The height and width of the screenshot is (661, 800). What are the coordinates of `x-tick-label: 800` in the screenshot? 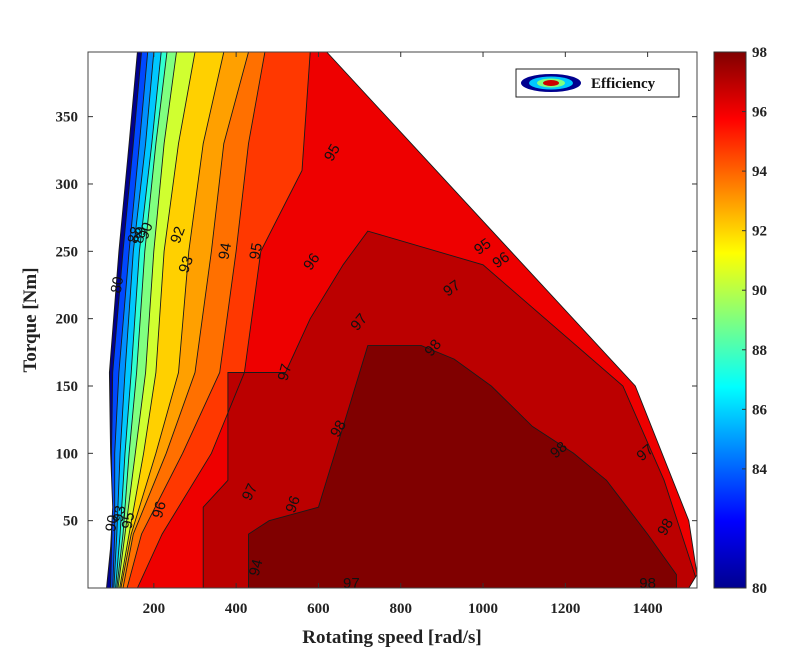 It's located at (400, 609).